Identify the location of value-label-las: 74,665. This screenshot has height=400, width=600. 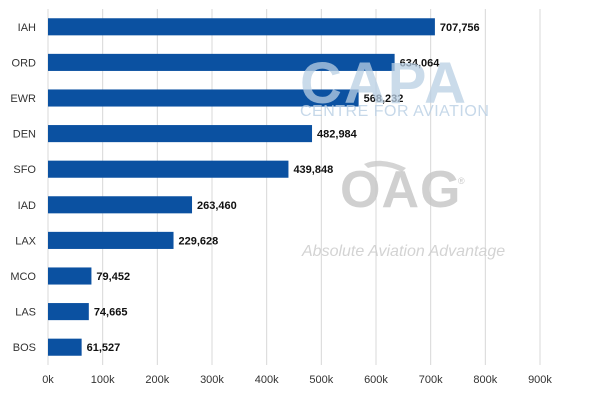
(111, 313).